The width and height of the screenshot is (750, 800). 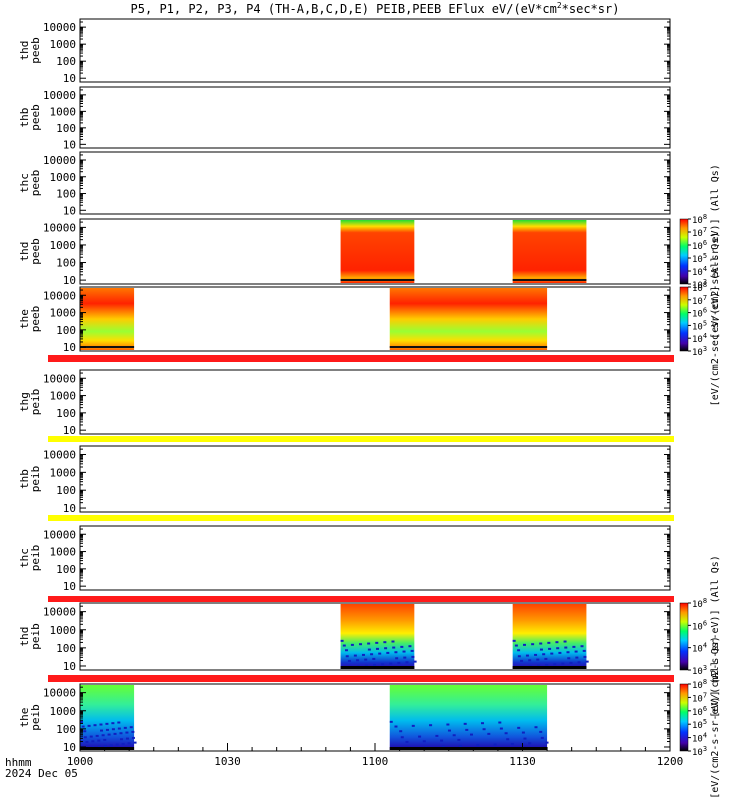 I want to click on spectrogram-block, so click(x=468, y=319).